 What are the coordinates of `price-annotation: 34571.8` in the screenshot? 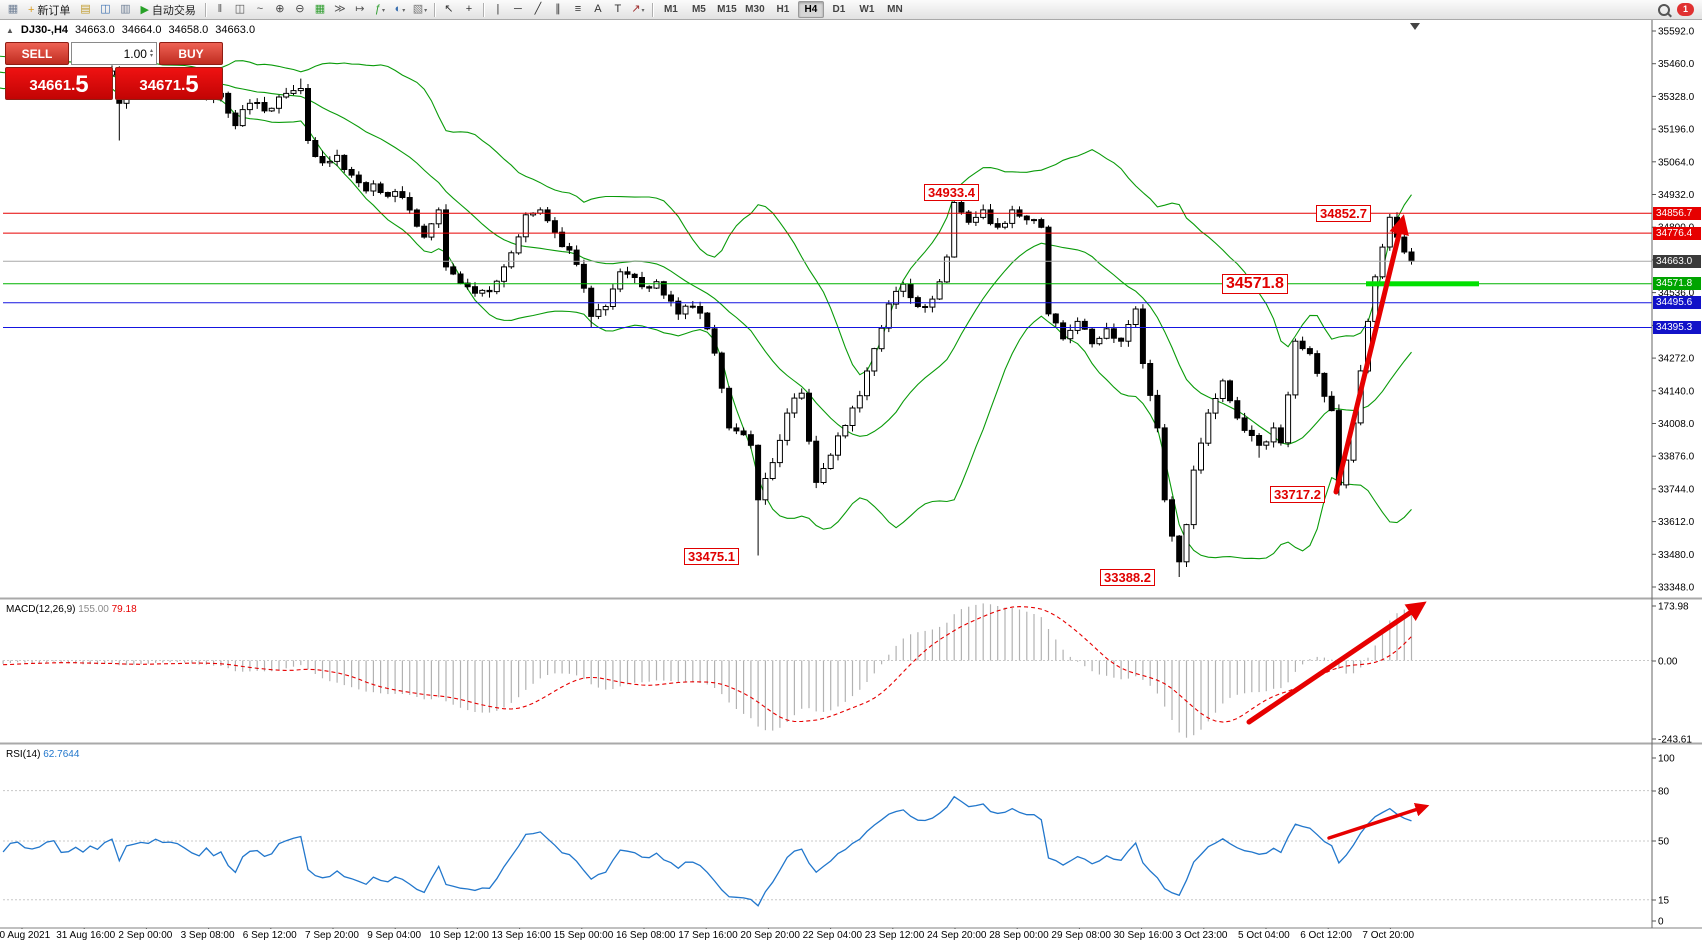 It's located at (1255, 284).